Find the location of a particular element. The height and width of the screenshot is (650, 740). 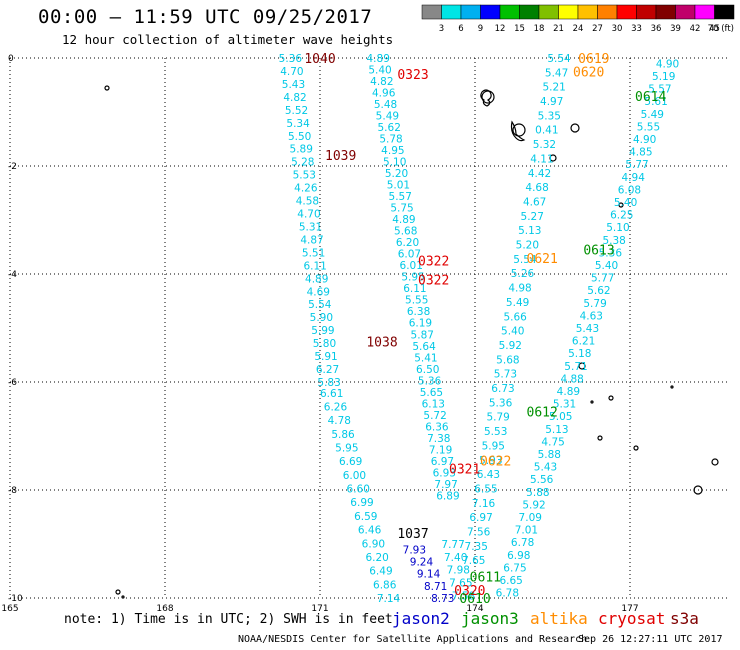

wave-height-value: 5.54 is located at coordinates (525, 260).